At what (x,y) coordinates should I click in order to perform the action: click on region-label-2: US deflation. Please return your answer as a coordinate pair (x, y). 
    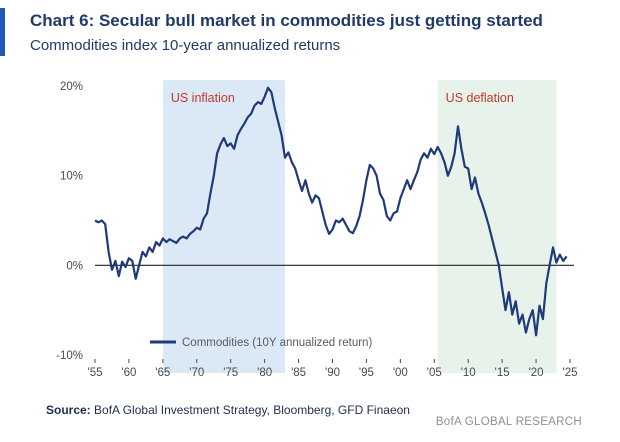
    Looking at the image, I should click on (480, 98).